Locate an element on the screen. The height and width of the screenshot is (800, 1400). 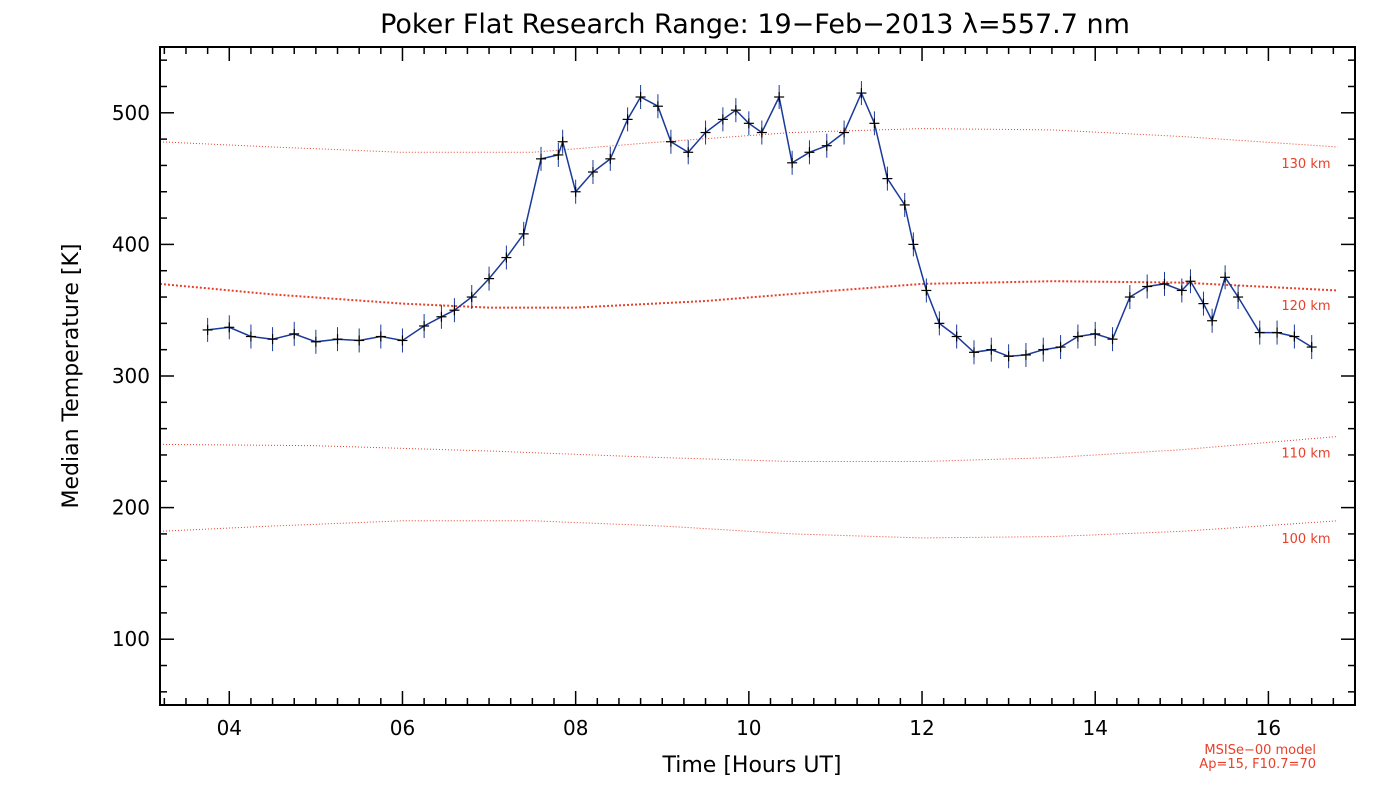
y-tick-label: 200 is located at coordinates (131, 508).